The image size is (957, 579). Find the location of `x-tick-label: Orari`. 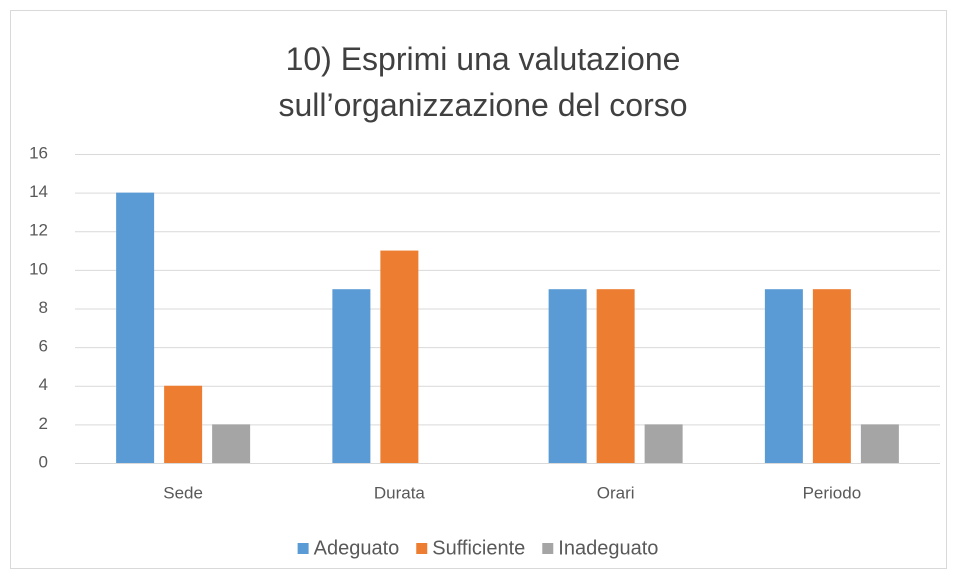

x-tick-label: Orari is located at coordinates (616, 492).